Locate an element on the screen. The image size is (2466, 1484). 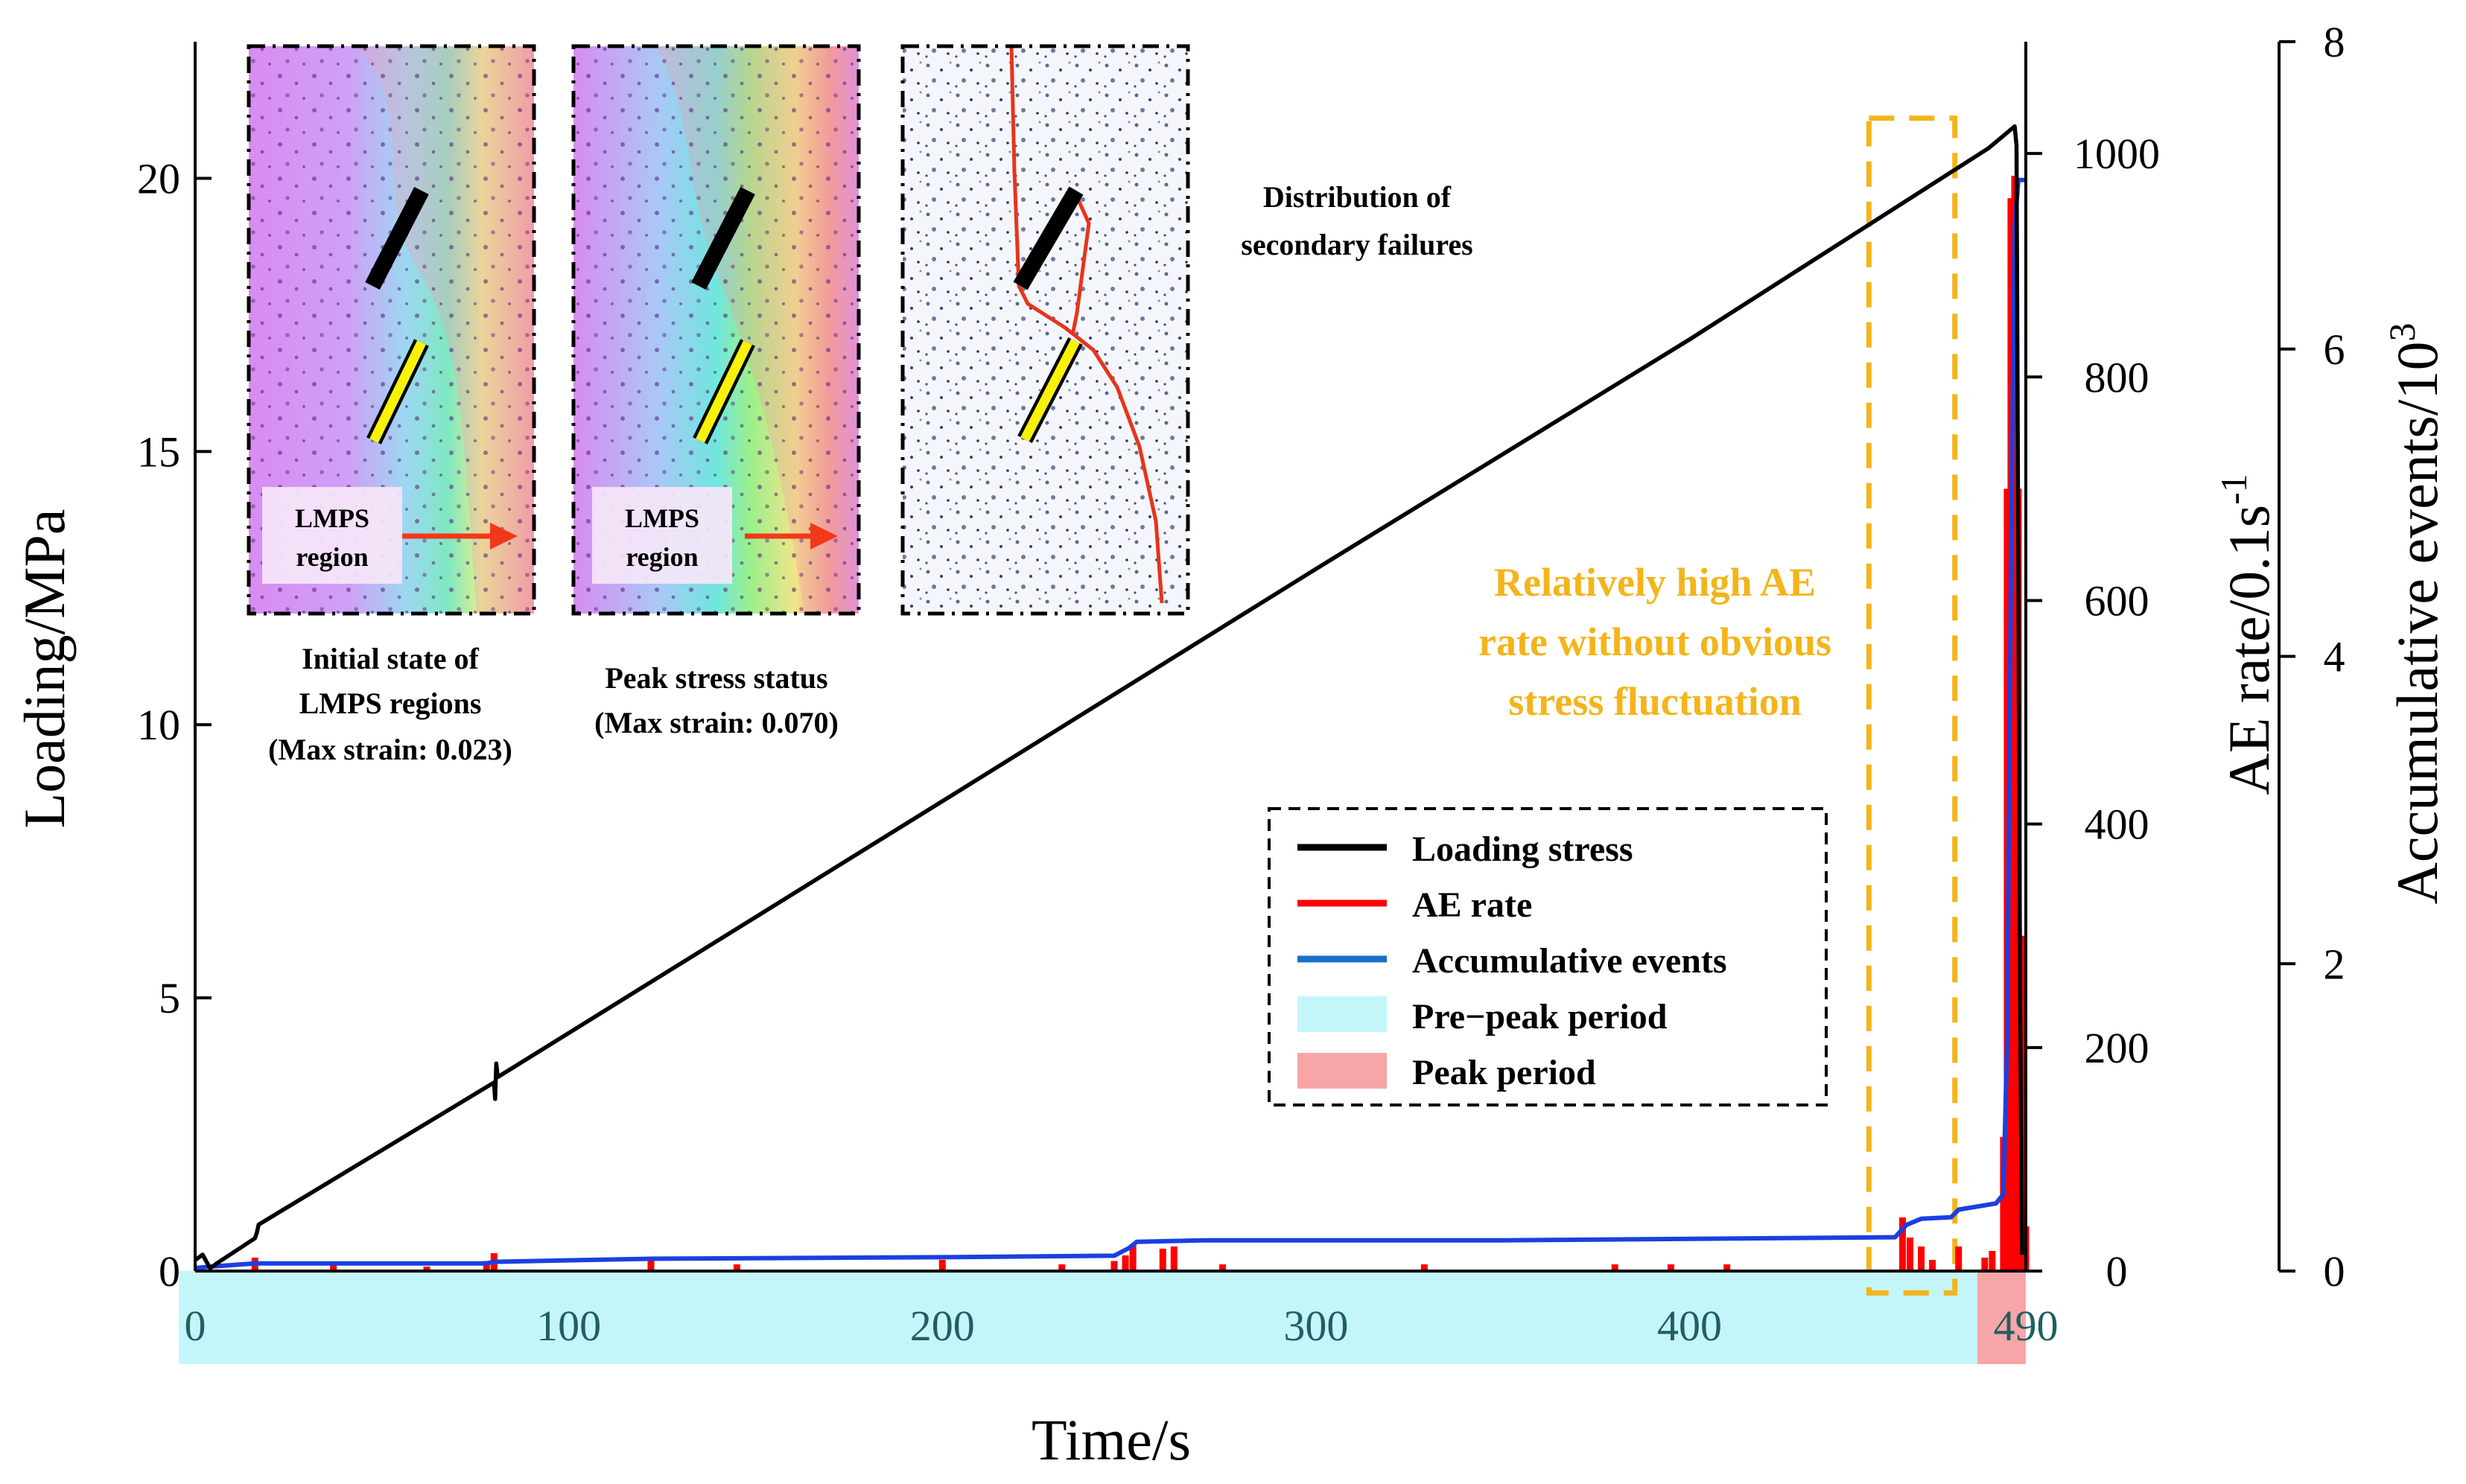
inset-3-crack-path is located at coordinates (1086, 324).